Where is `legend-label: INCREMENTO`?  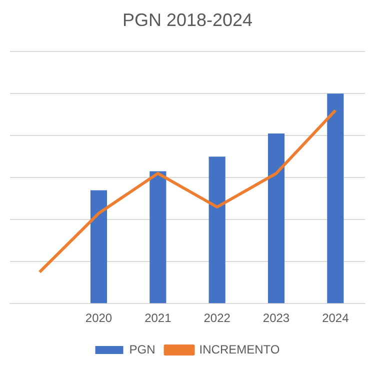
legend-label: INCREMENTO is located at coordinates (239, 349).